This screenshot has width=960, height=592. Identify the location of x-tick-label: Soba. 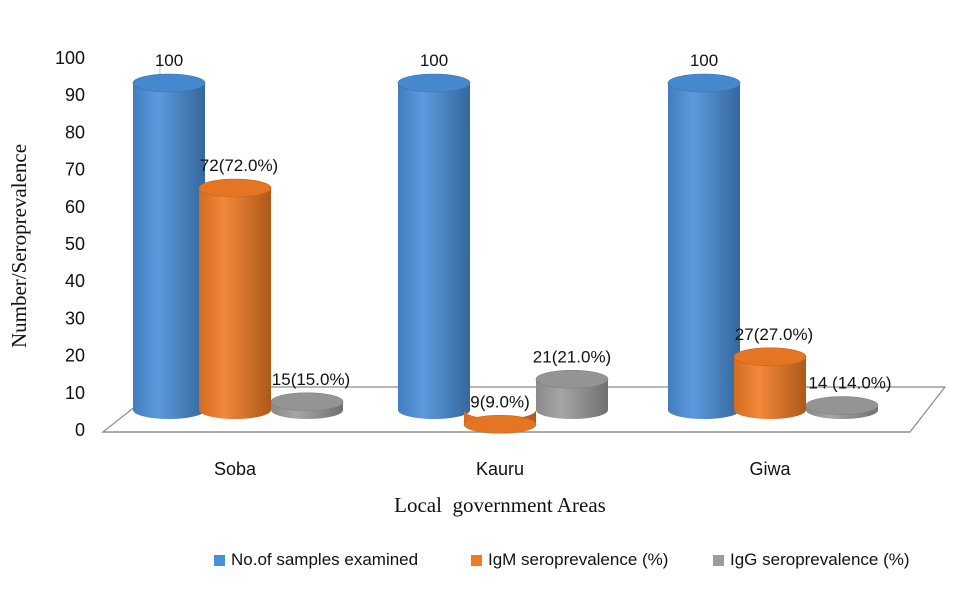
(235, 469).